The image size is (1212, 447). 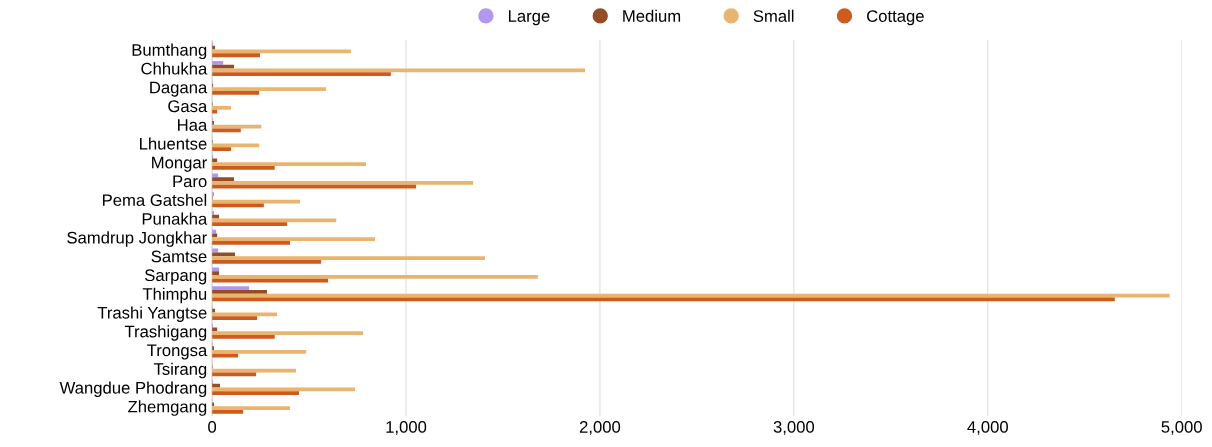 I want to click on y-tick-label: Samdrup Jongkhar, so click(x=137, y=239).